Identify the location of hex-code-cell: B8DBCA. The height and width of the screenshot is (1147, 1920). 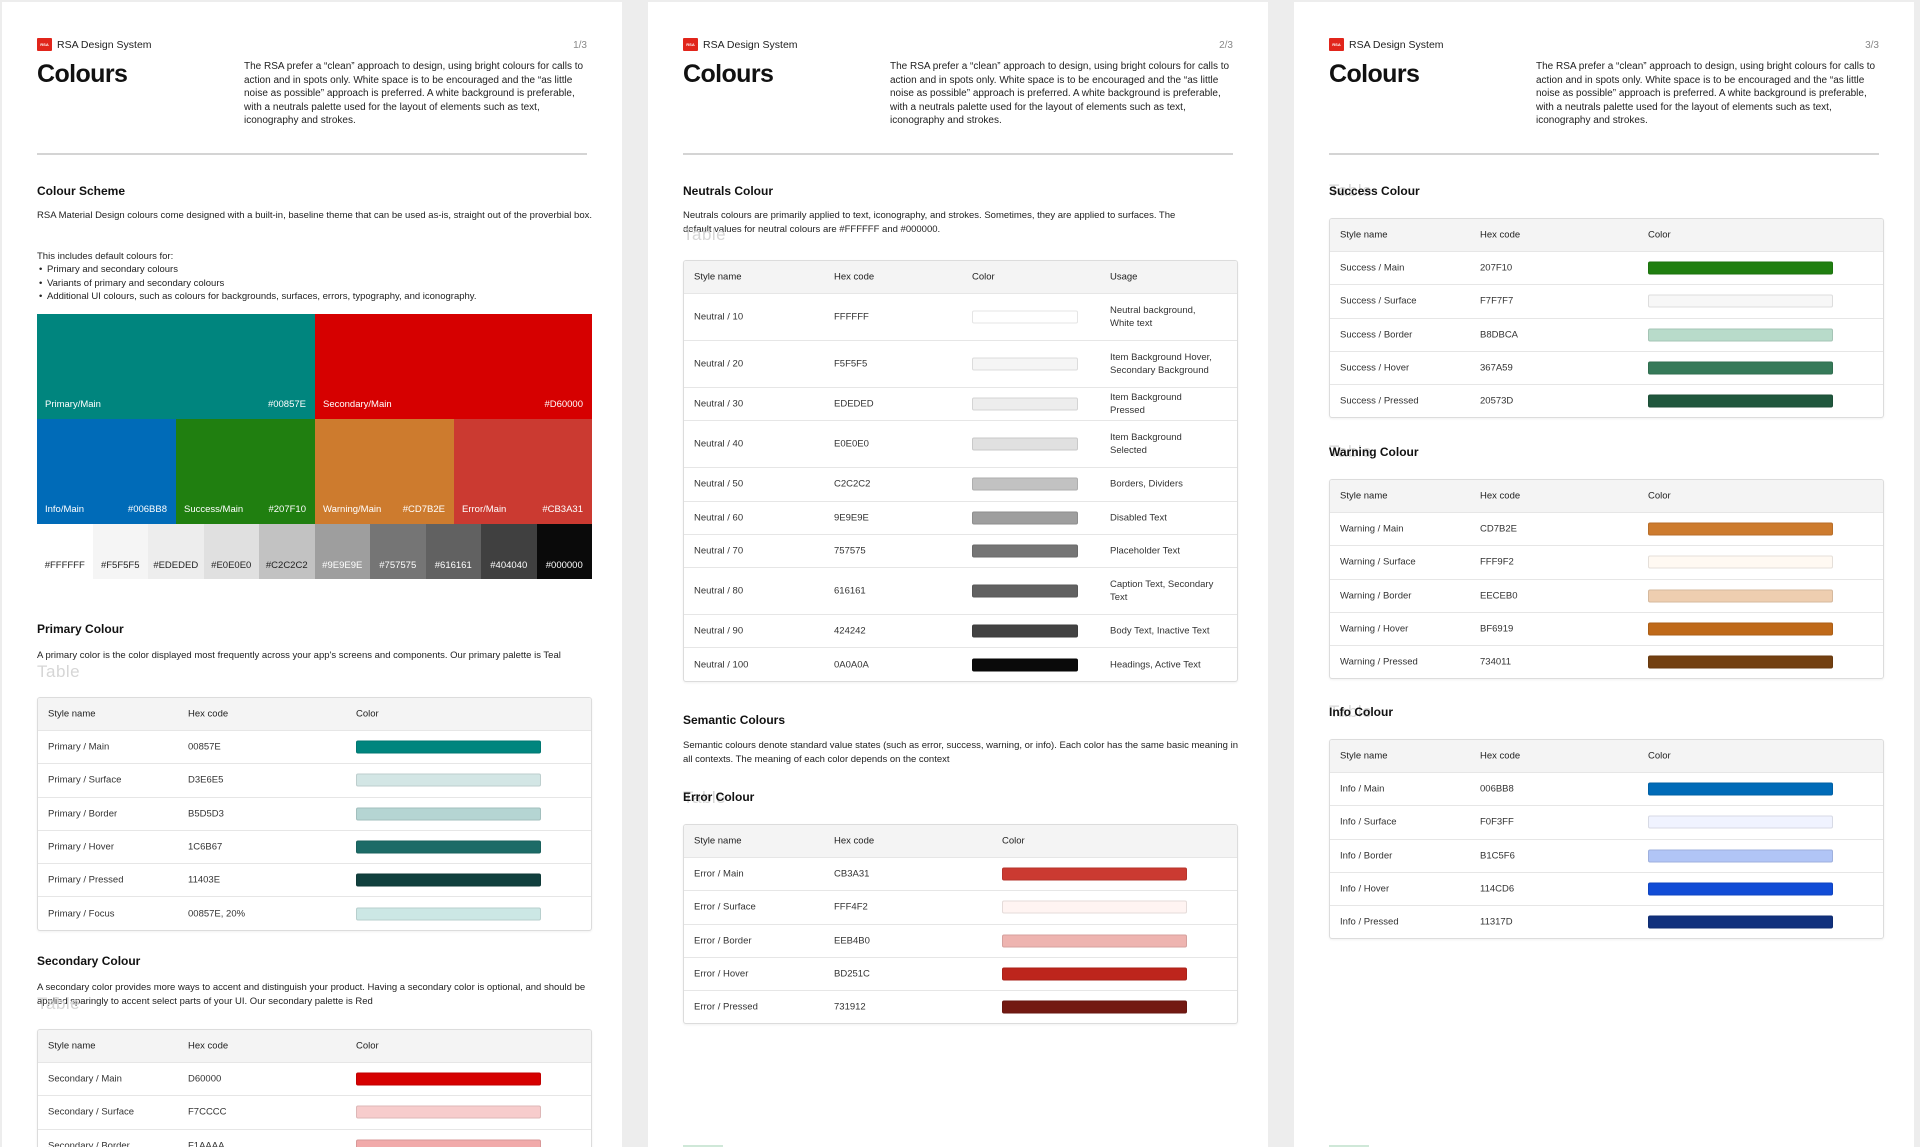
(1499, 335).